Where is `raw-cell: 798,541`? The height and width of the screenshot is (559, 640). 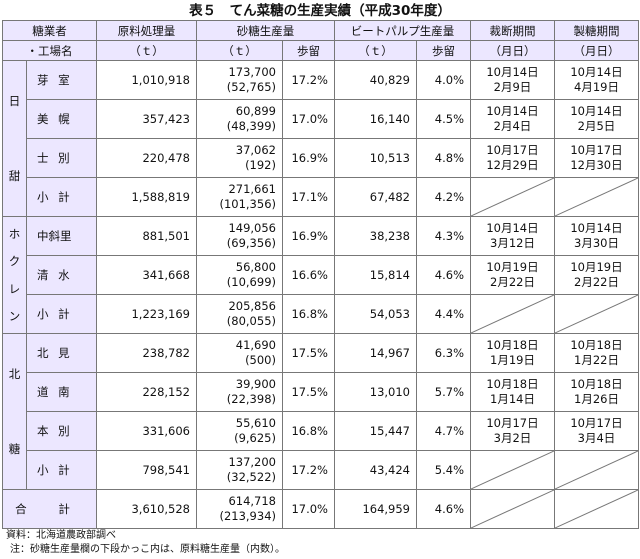 raw-cell: 798,541 is located at coordinates (146, 470).